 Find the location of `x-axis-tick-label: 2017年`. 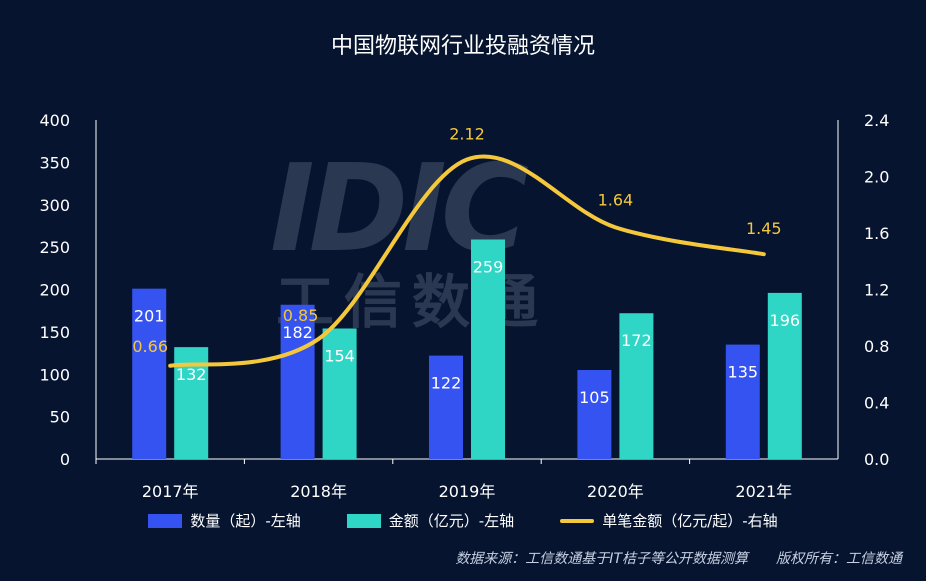

x-axis-tick-label: 2017年 is located at coordinates (170, 491).